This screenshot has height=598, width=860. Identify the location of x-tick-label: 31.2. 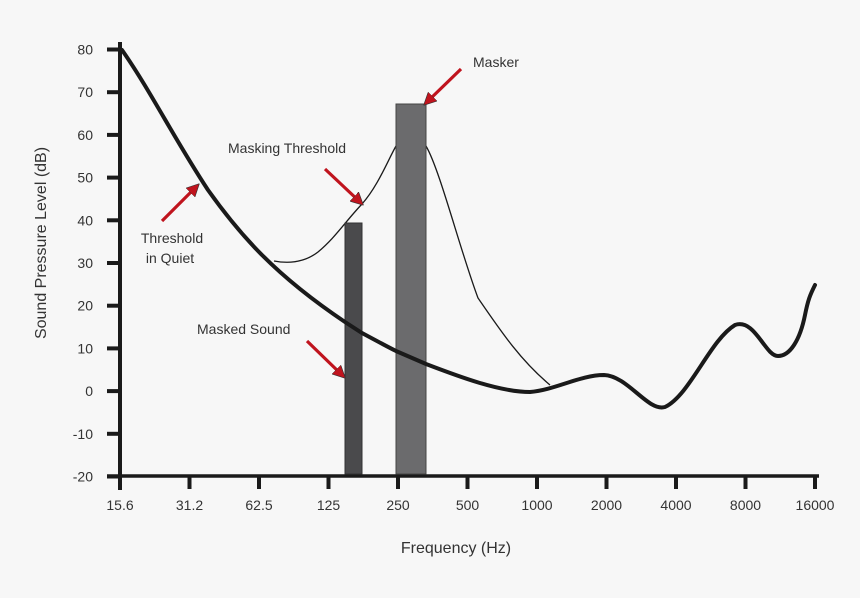
(189, 505).